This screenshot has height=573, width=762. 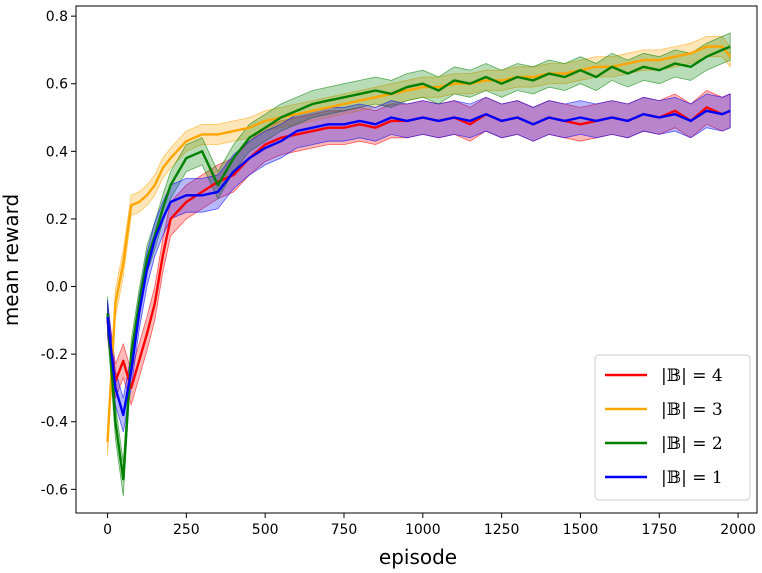 What do you see at coordinates (265, 530) in the screenshot?
I see `x-tick-label: 500` at bounding box center [265, 530].